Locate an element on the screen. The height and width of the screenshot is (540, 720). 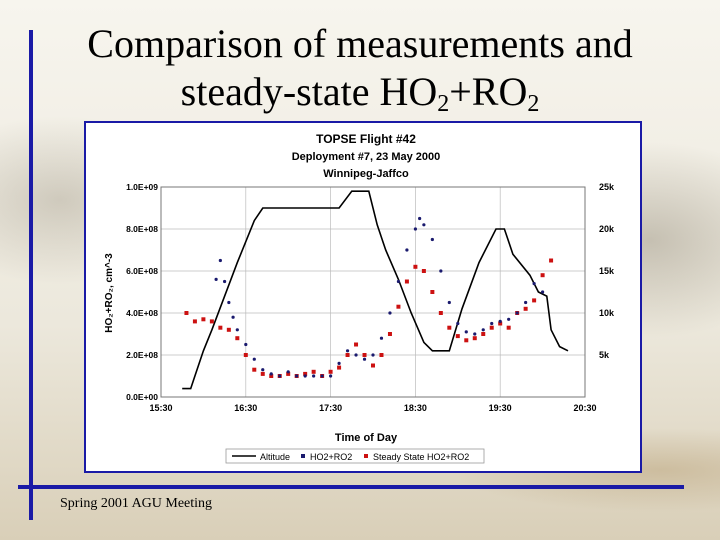
x-tick-label: 18:30 is located at coordinates (415, 408).